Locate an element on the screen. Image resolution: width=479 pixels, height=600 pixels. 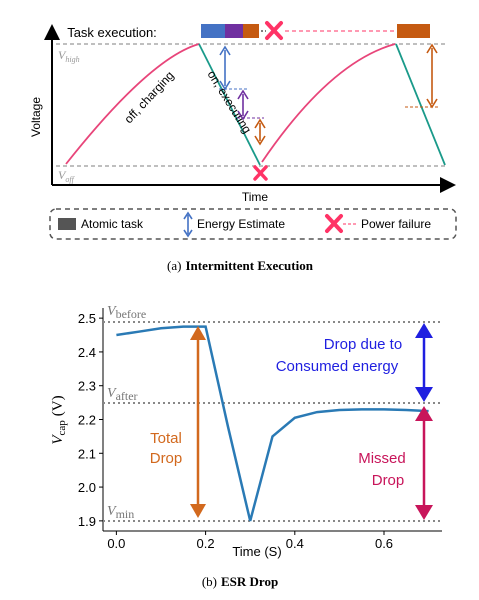
b-x-axis-label: Time (S) is located at coordinates (256, 551).